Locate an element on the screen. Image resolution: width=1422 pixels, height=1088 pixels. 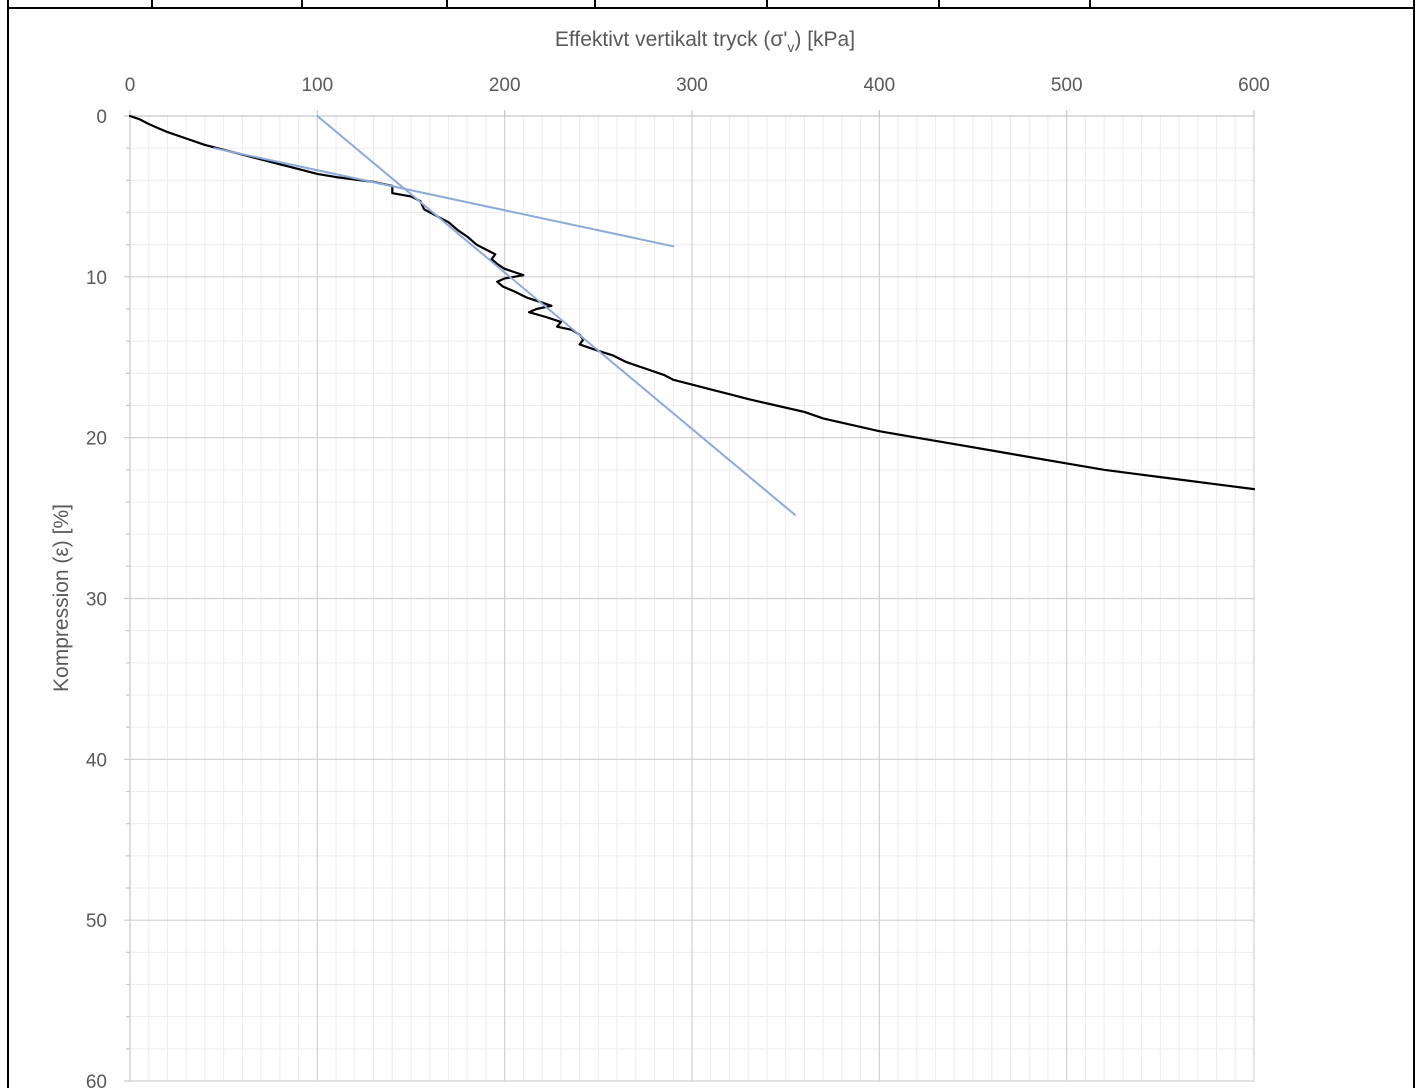
y-tick-label: 10 is located at coordinates (96, 278).